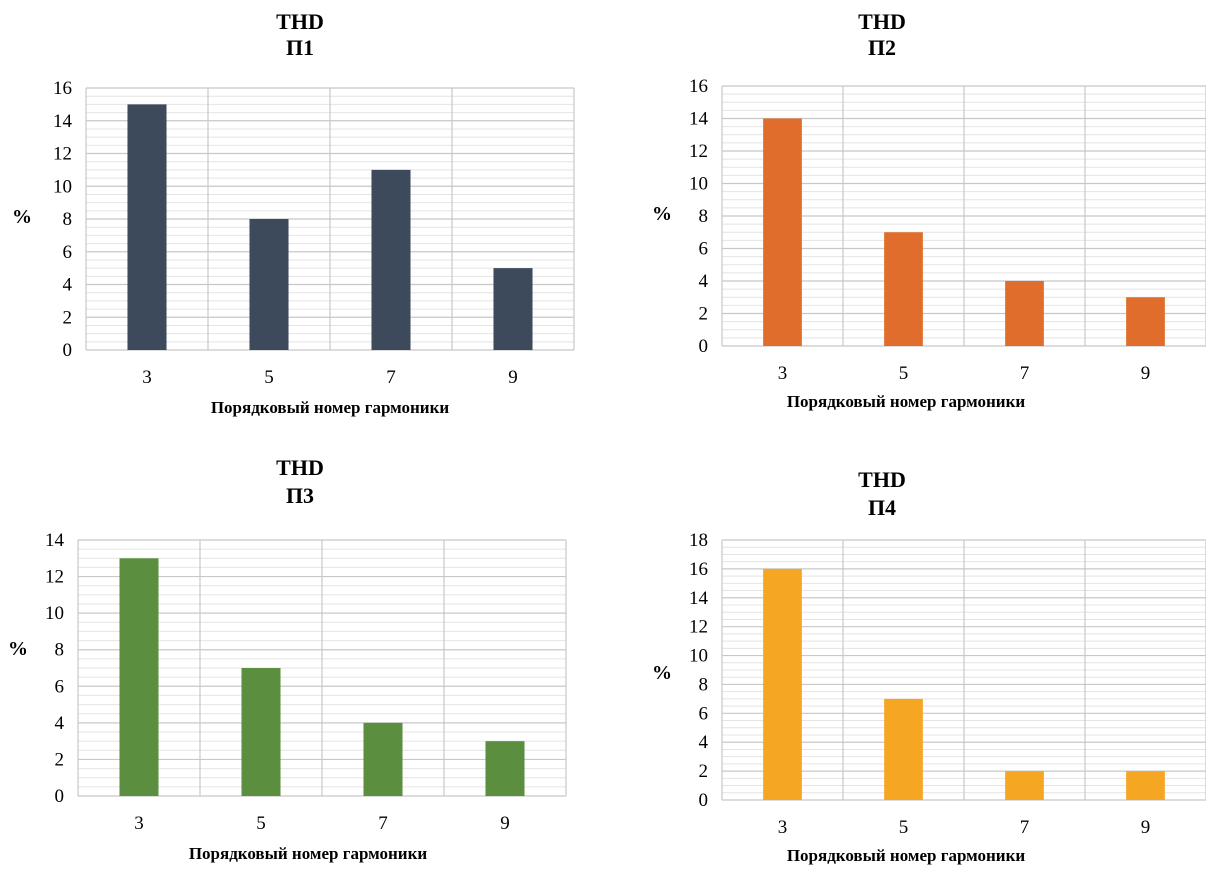 Image resolution: width=1206 pixels, height=870 pixels. What do you see at coordinates (300, 47) in the screenshot?
I see `chart-subtitle: П1` at bounding box center [300, 47].